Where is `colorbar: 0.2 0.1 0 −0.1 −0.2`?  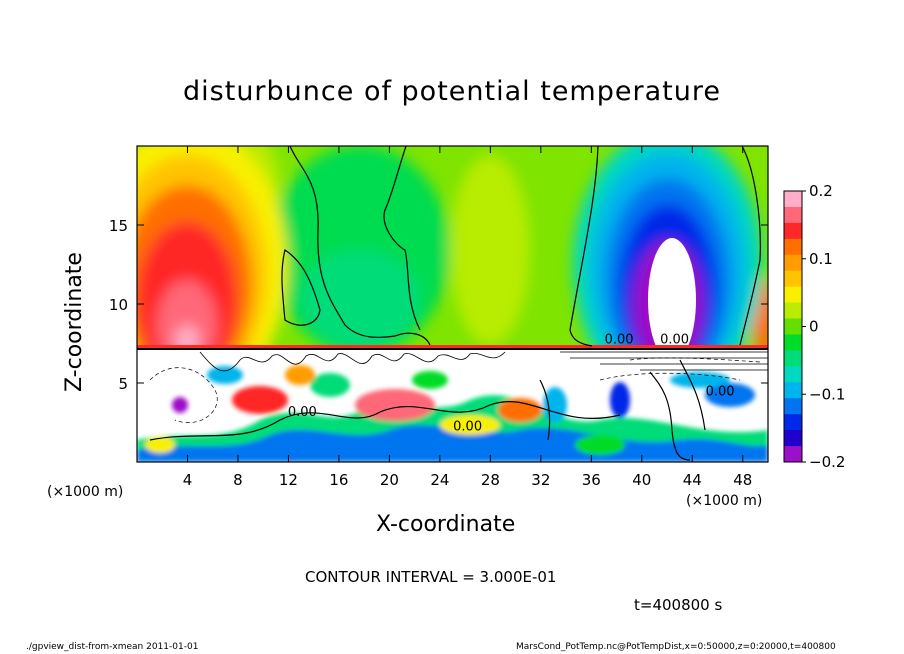
colorbar: 0.2 0.1 0 −0.1 −0.2 is located at coordinates (814, 326).